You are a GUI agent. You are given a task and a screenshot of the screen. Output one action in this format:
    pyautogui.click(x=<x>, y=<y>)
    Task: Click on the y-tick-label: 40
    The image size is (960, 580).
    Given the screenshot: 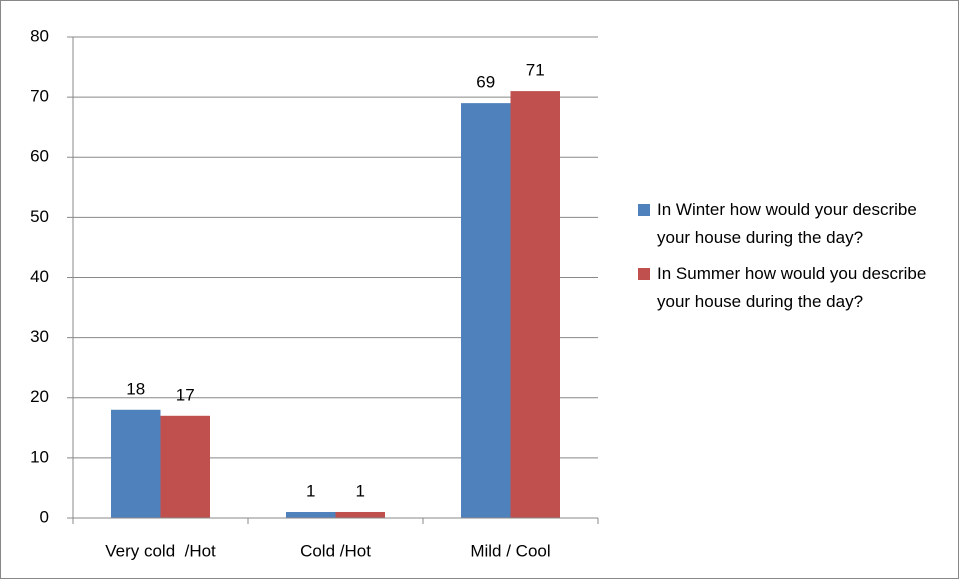 What is the action you would take?
    pyautogui.click(x=39, y=276)
    